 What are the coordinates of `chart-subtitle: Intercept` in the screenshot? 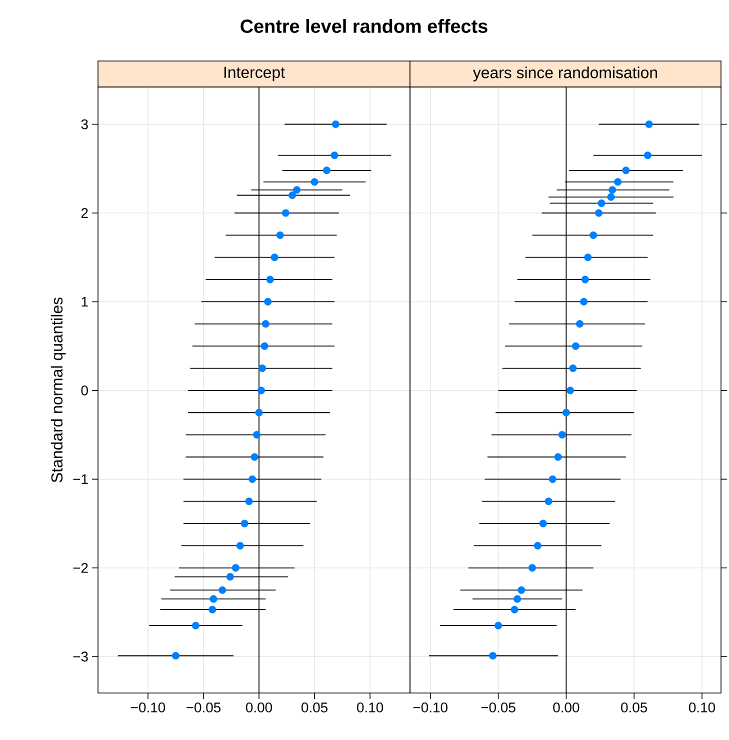 It's located at (254, 74).